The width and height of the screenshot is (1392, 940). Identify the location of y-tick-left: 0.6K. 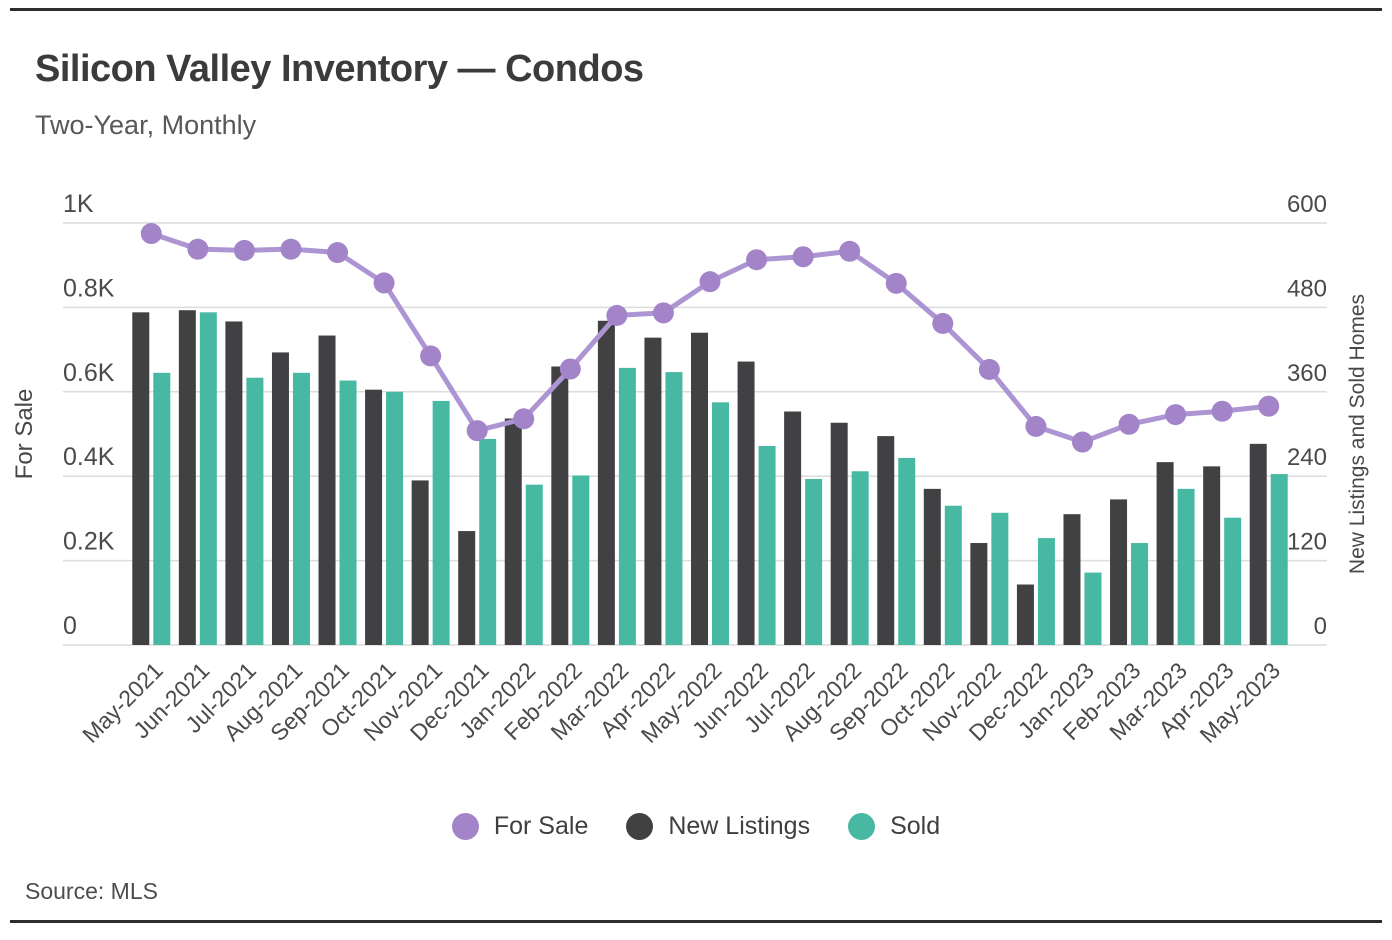
(89, 373).